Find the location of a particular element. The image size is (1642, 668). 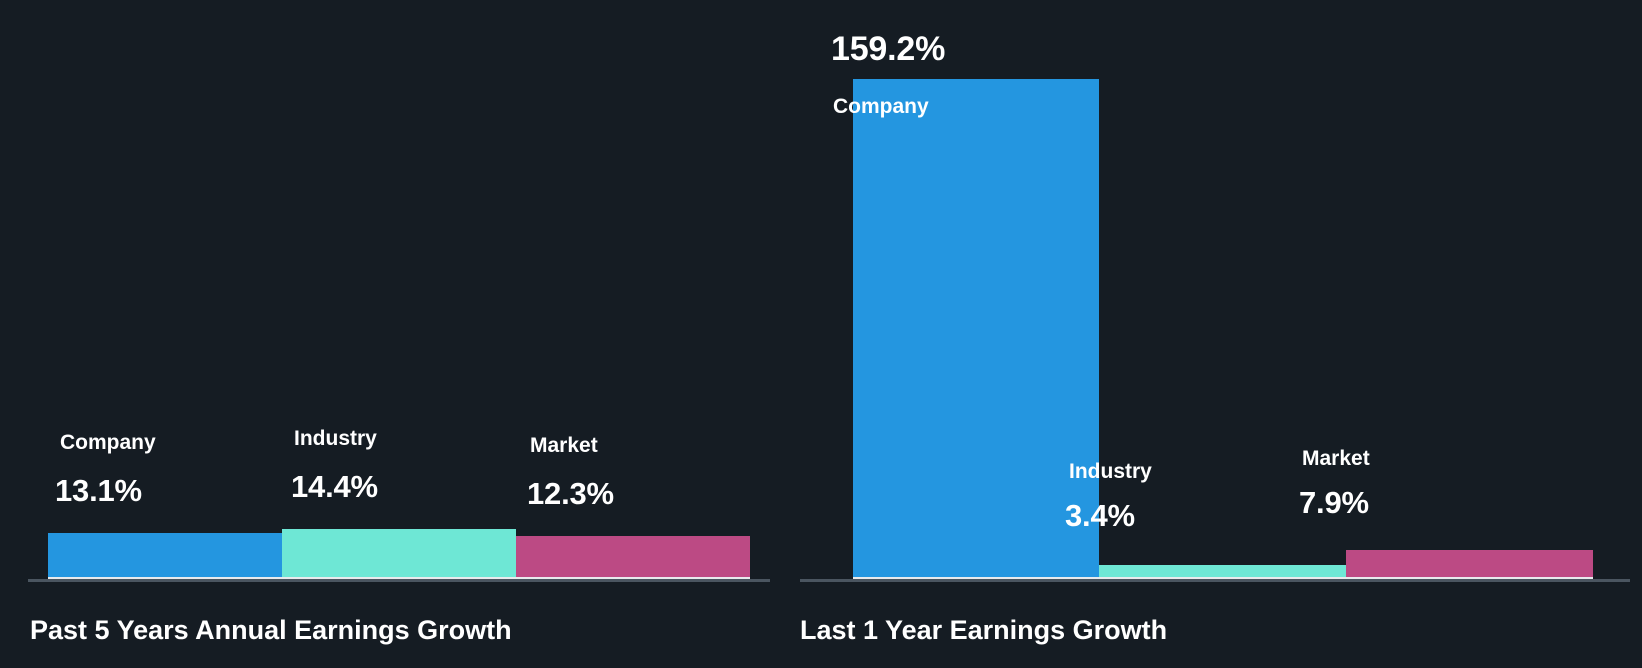

value-company-right: 159.2% is located at coordinates (888, 49).